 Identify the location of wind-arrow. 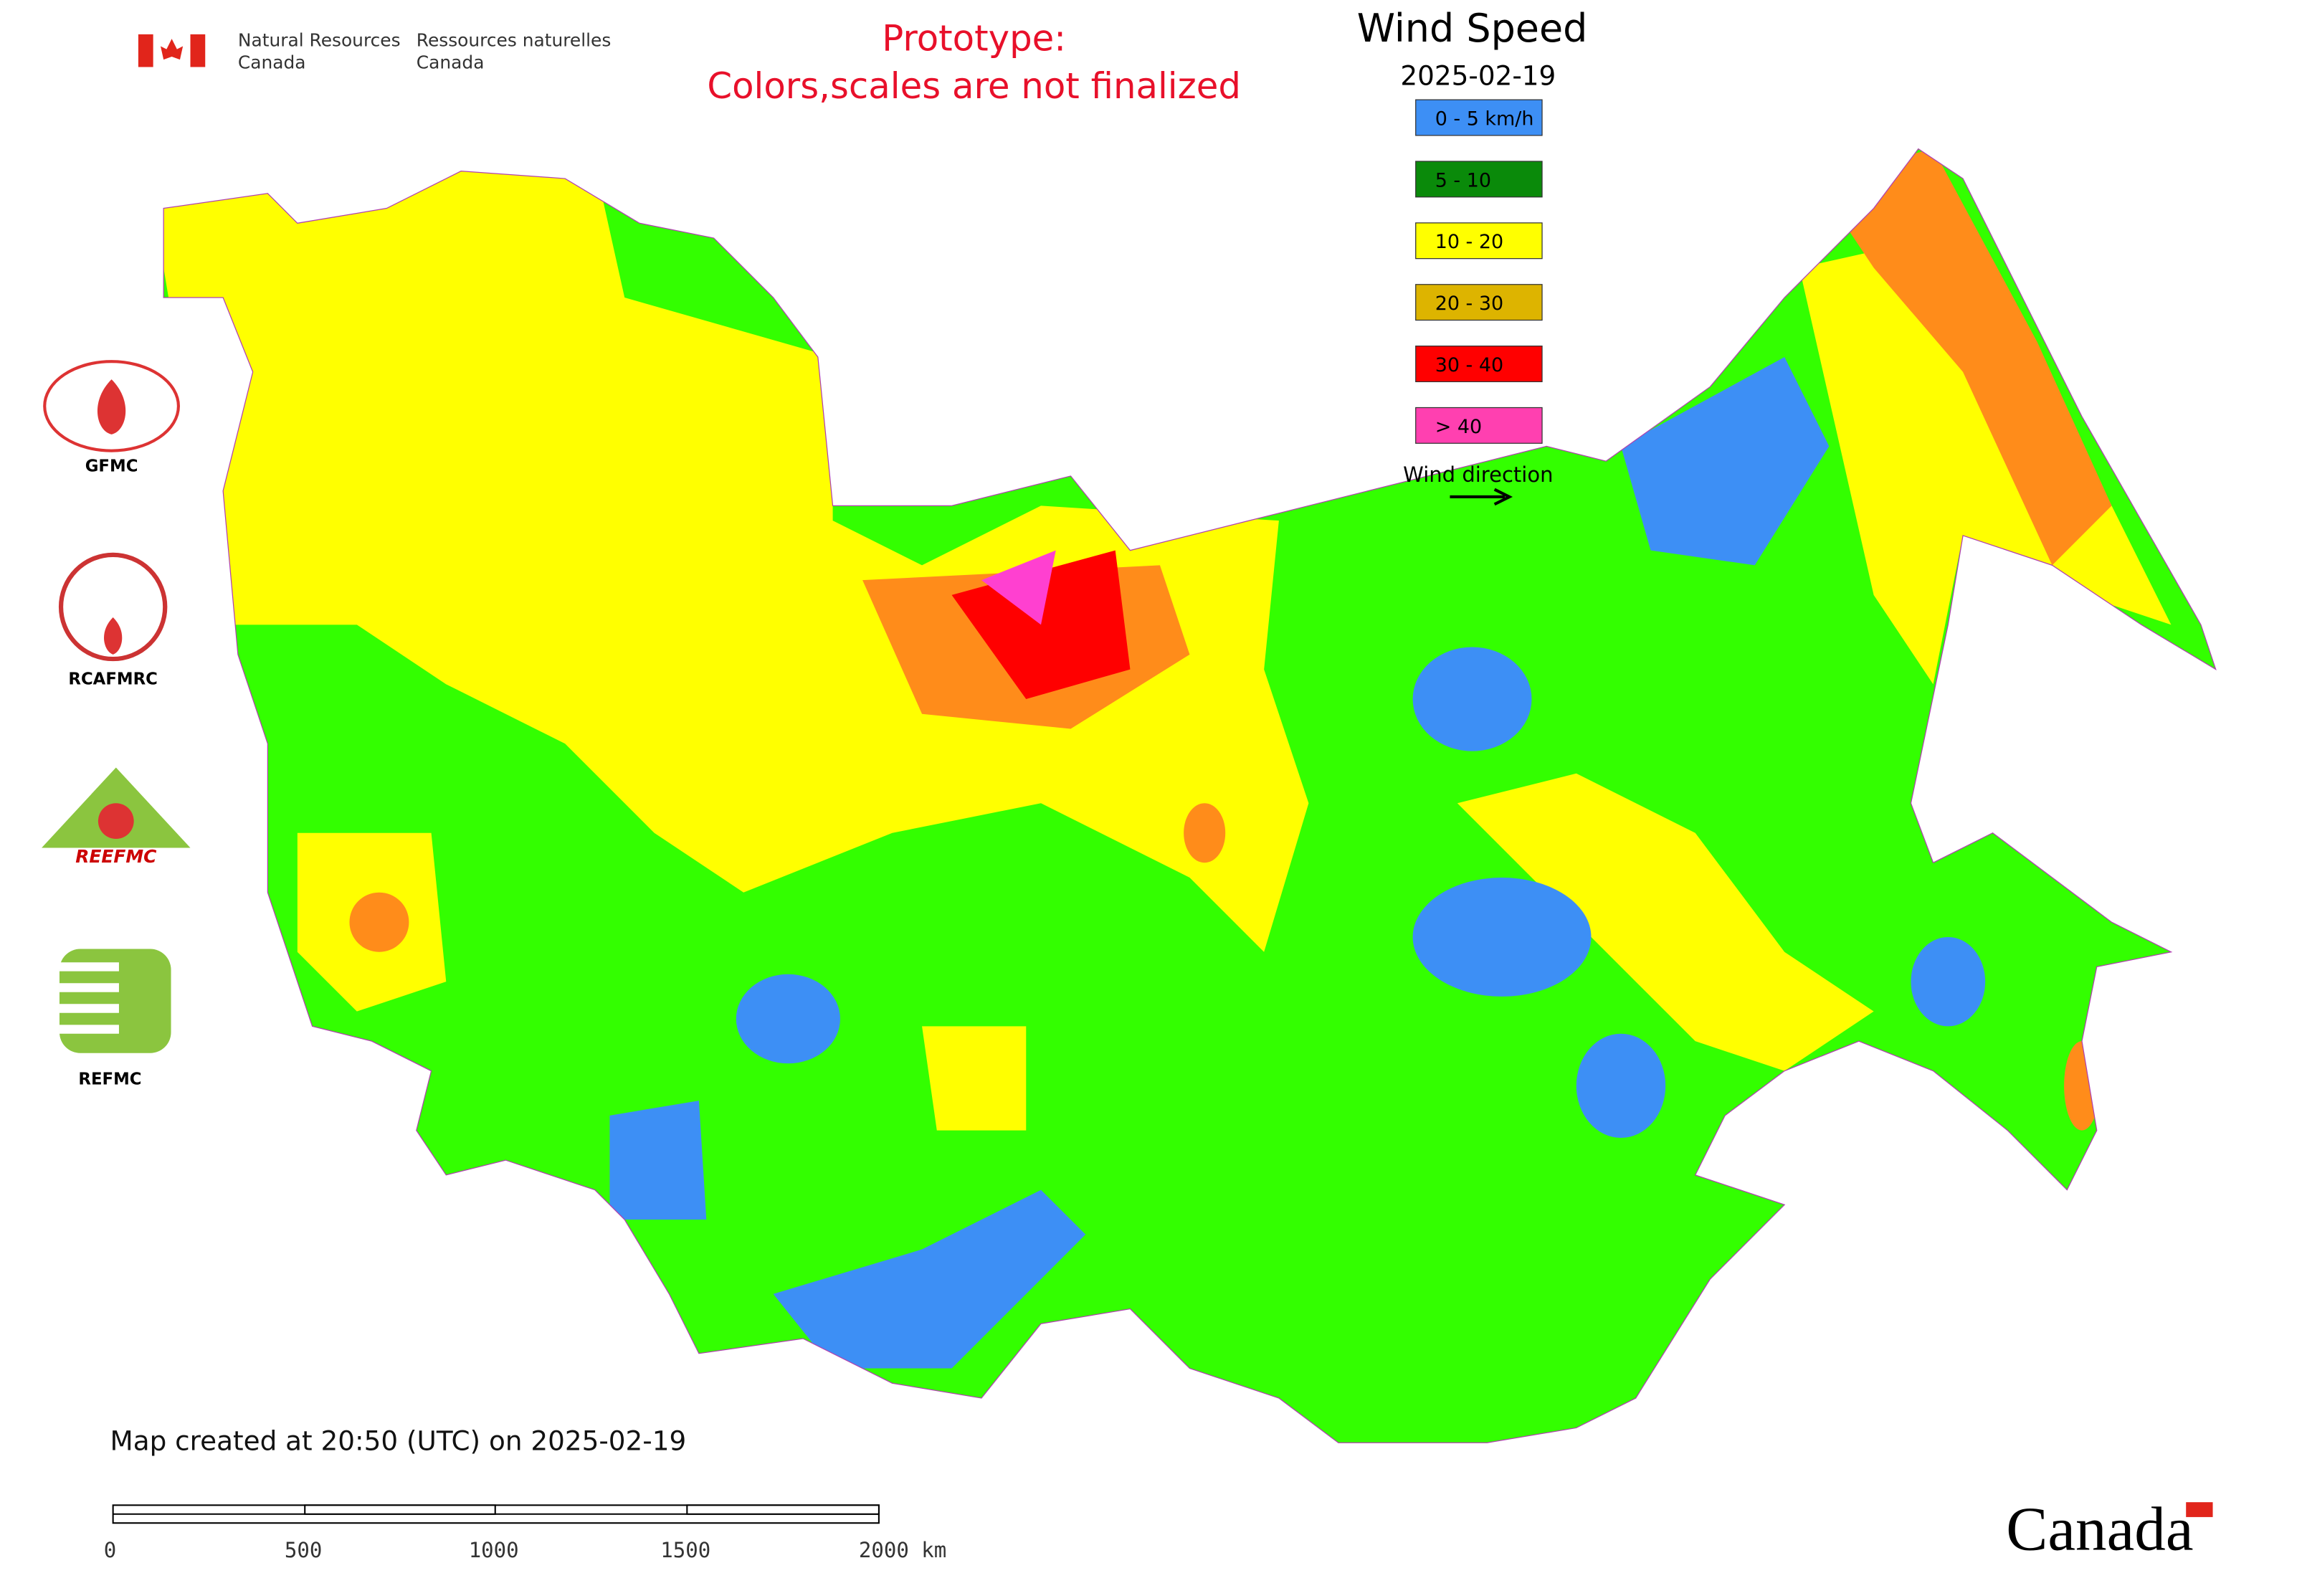
(1481, 497).